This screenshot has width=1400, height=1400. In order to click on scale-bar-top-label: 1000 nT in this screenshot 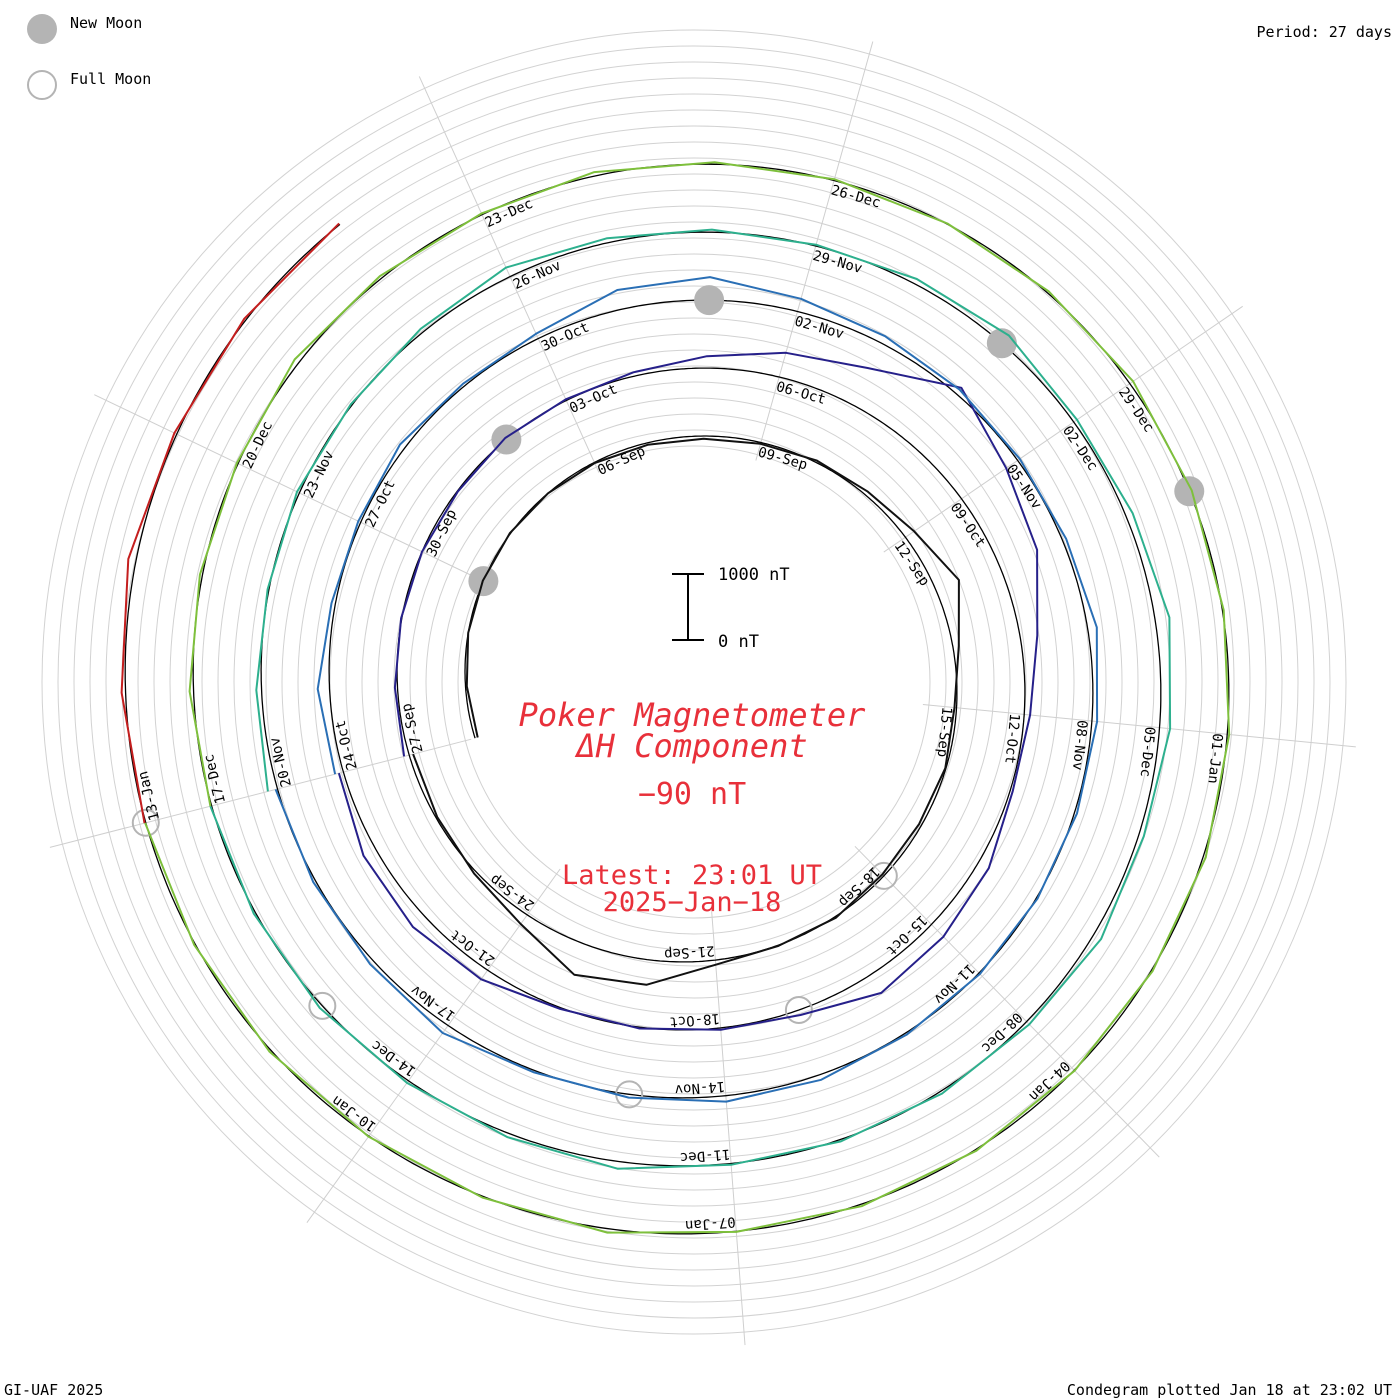, I will do `click(754, 575)`.